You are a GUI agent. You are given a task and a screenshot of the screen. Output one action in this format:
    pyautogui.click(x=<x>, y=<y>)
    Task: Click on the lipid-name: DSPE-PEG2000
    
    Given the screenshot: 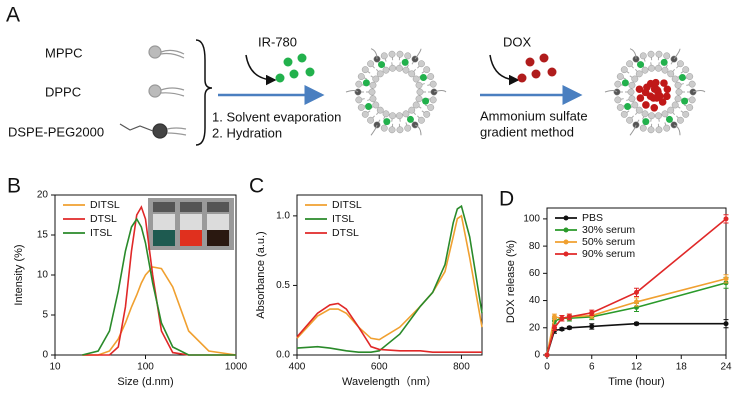 What is the action you would take?
    pyautogui.click(x=56, y=131)
    